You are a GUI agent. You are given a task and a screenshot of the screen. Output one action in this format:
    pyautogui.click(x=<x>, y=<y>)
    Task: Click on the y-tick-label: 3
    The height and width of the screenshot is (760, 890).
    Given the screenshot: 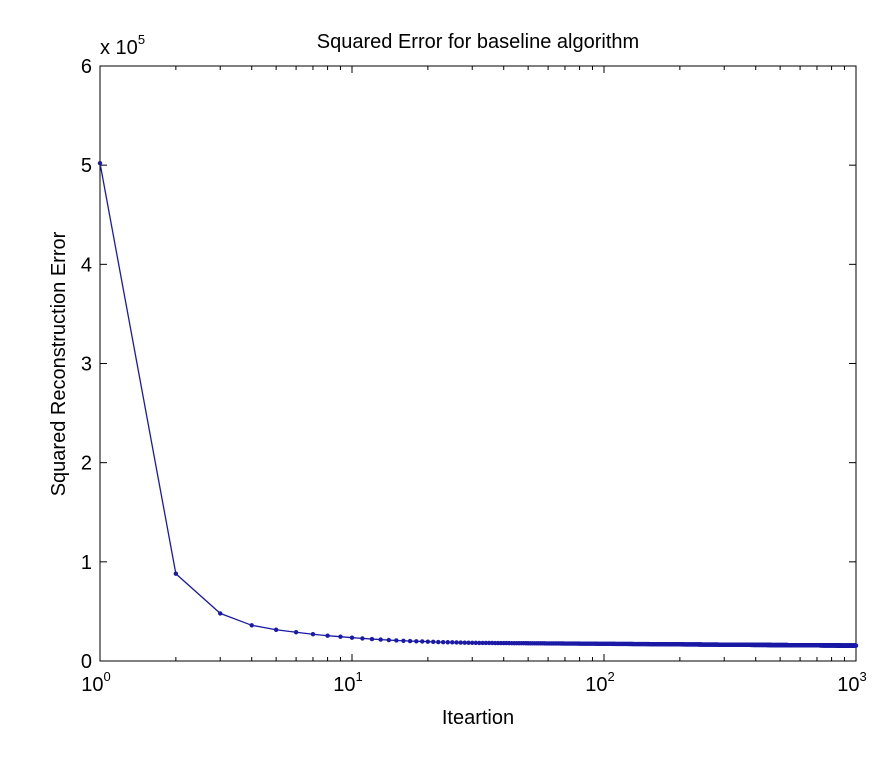 What is the action you would take?
    pyautogui.click(x=86, y=365)
    